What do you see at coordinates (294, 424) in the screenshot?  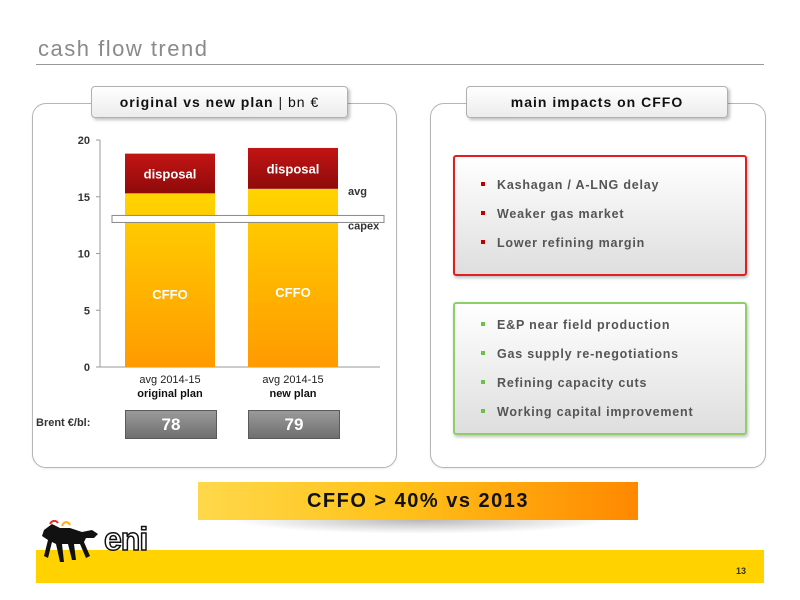 I see `brent-value-new: 79` at bounding box center [294, 424].